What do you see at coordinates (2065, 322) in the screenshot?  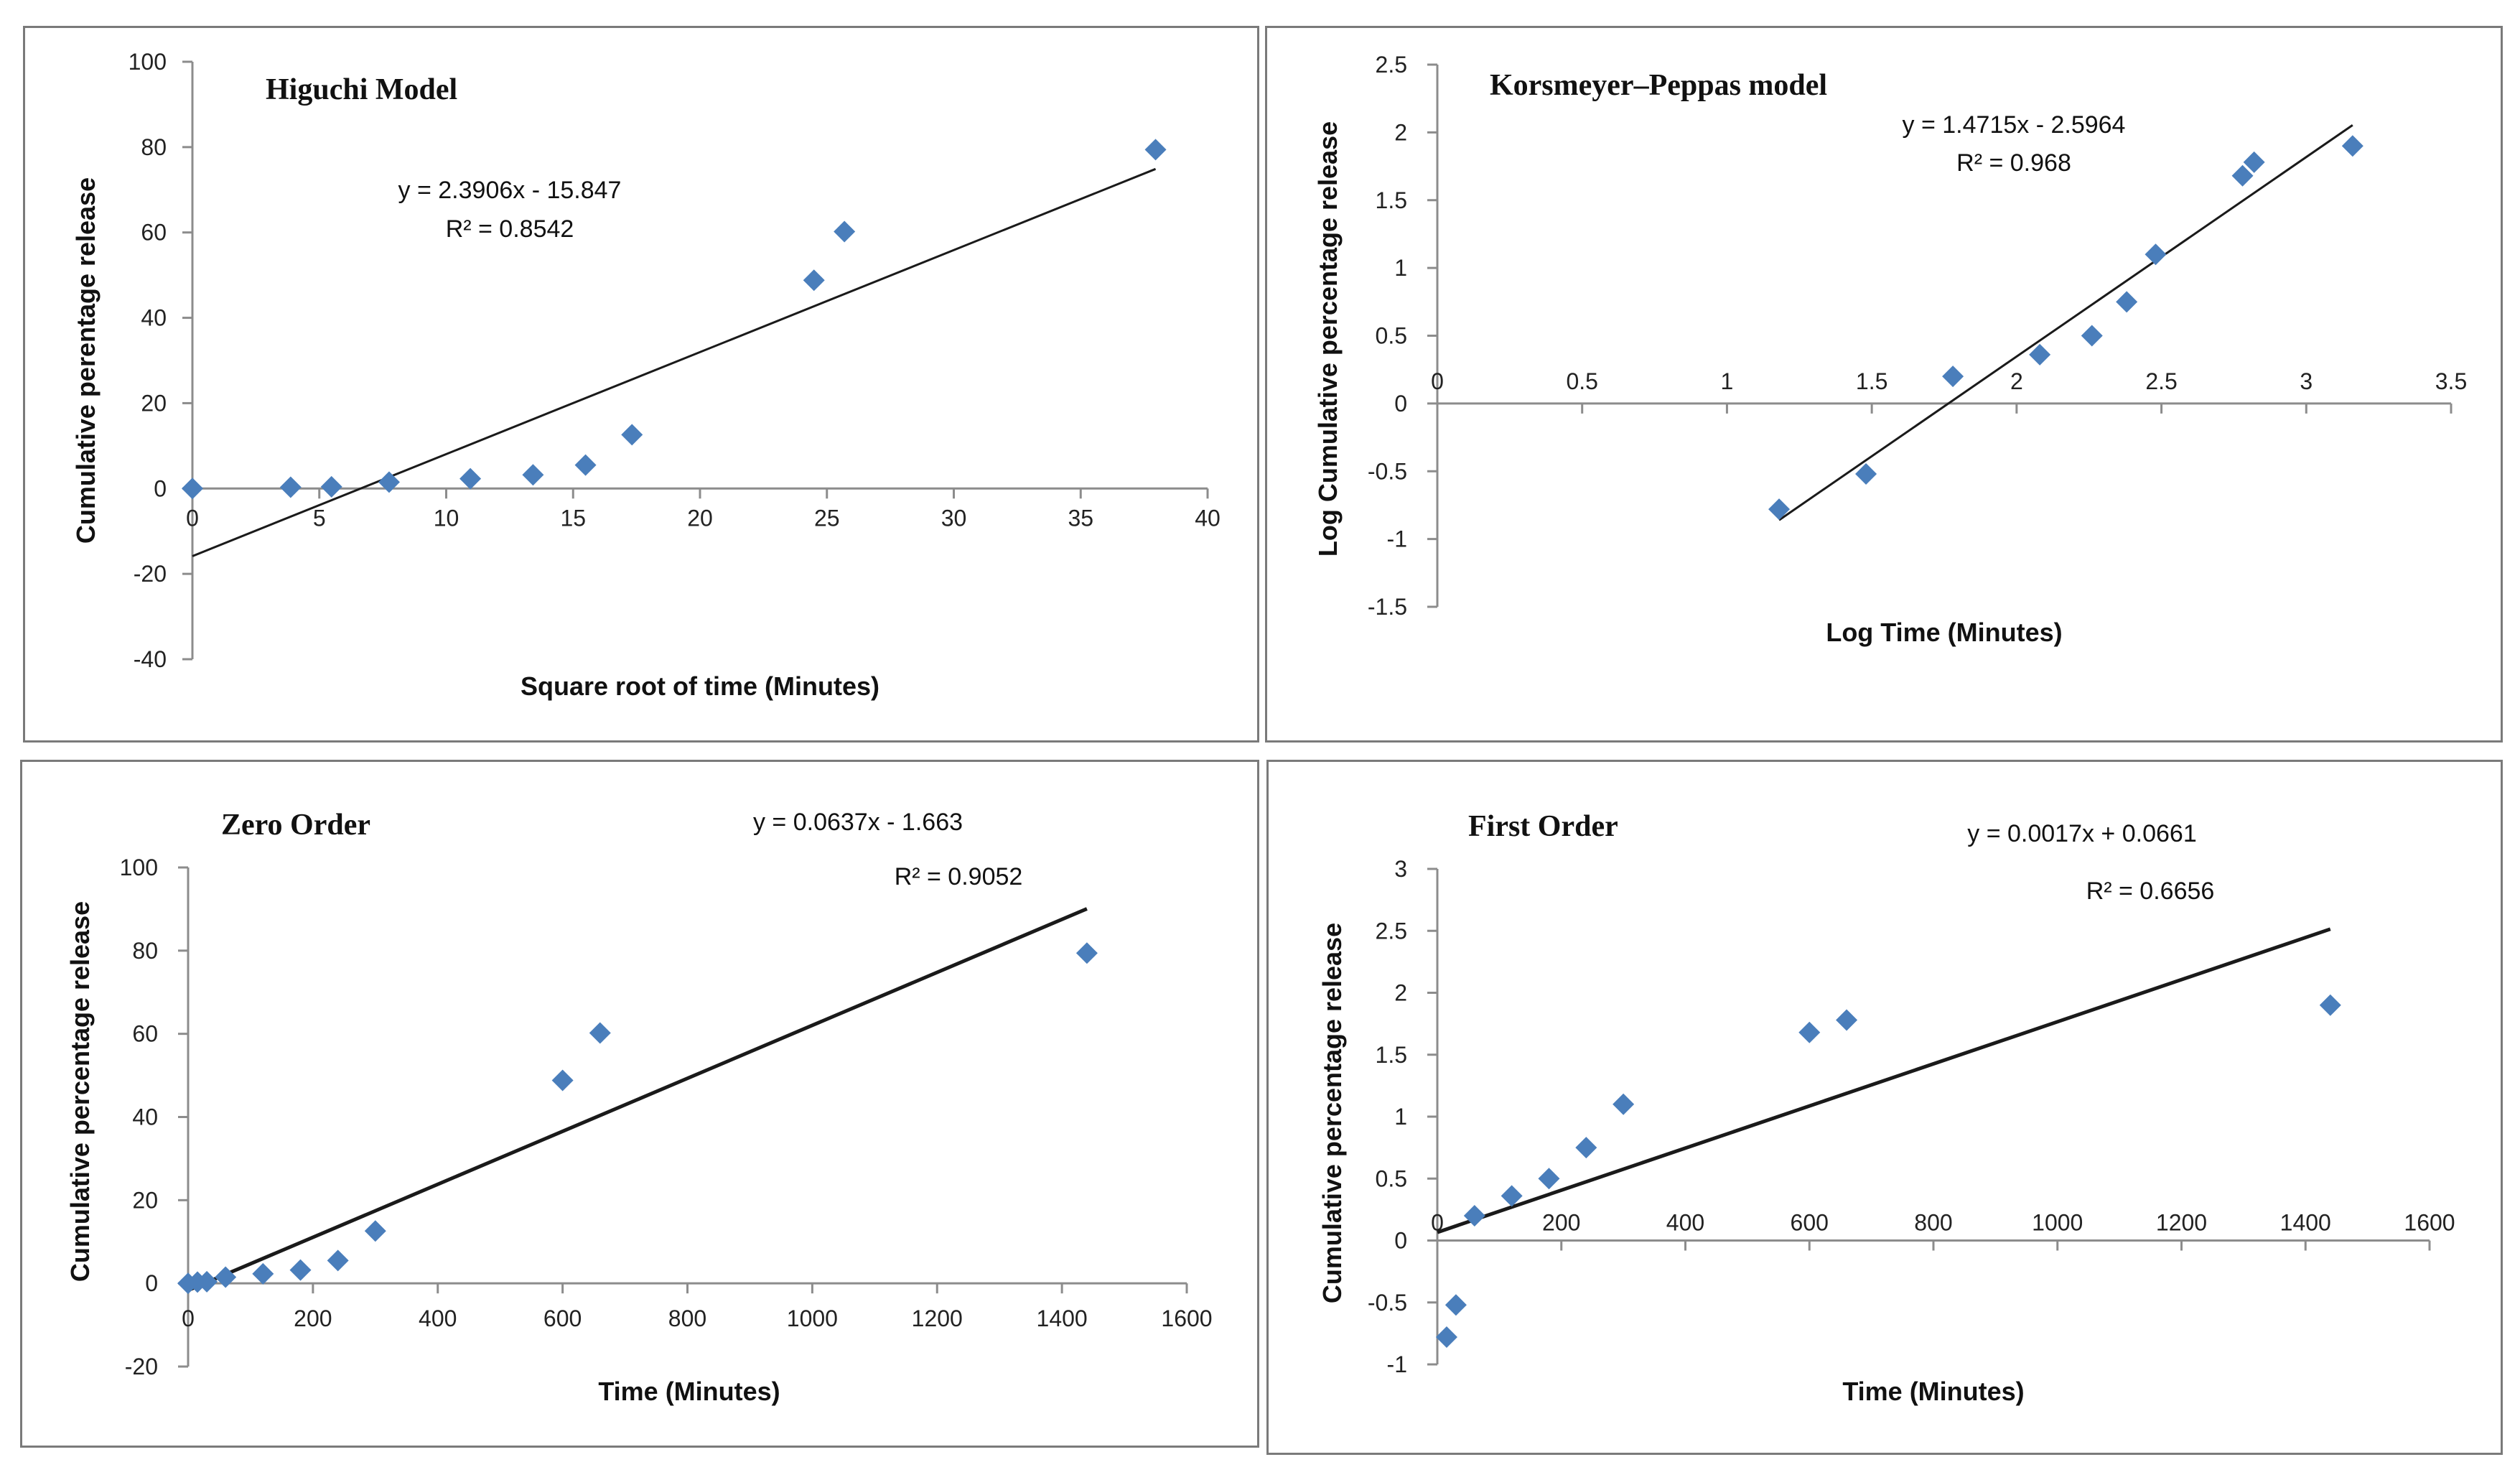 I see `korsmeyer-trendline` at bounding box center [2065, 322].